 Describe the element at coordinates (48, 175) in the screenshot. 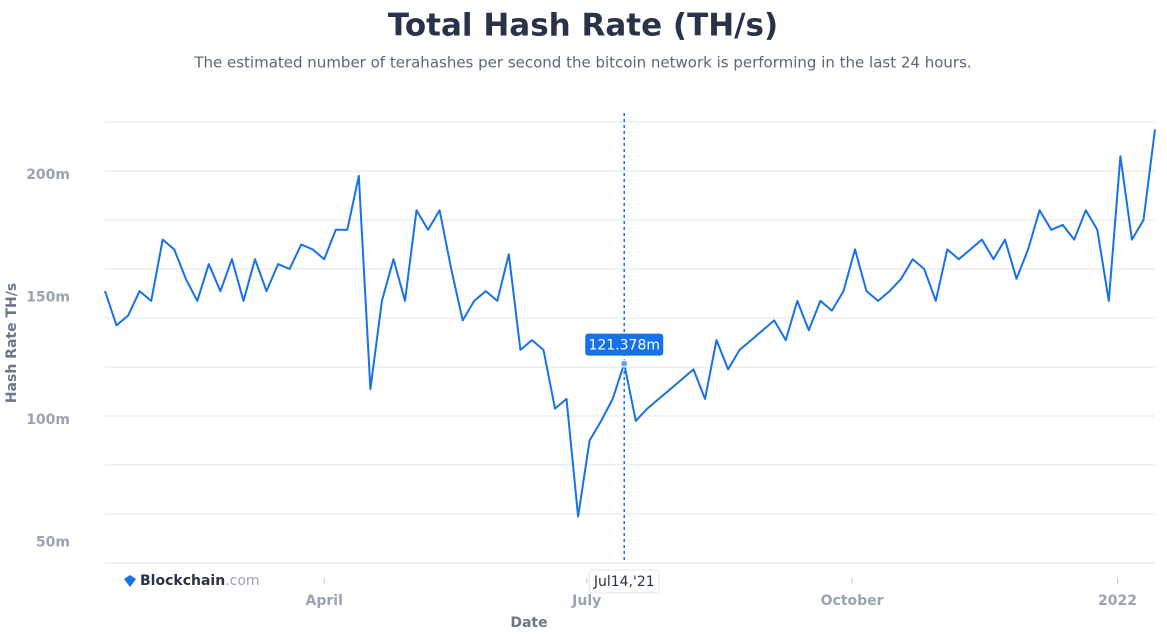

I see `y-tick-label: 200m` at that location.